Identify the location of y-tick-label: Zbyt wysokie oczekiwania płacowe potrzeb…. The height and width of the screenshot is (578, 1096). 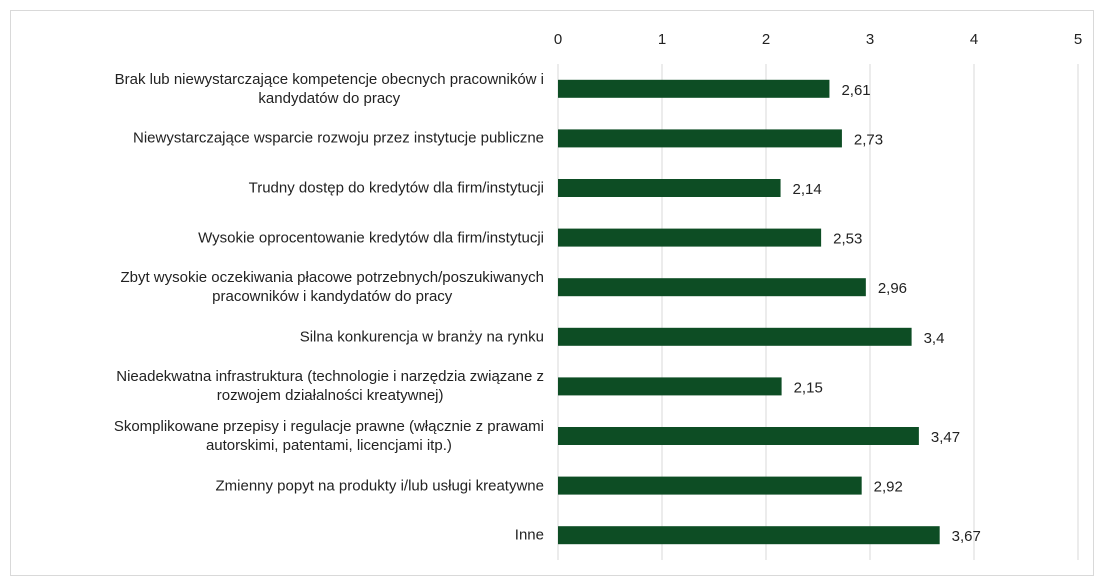
(274, 287).